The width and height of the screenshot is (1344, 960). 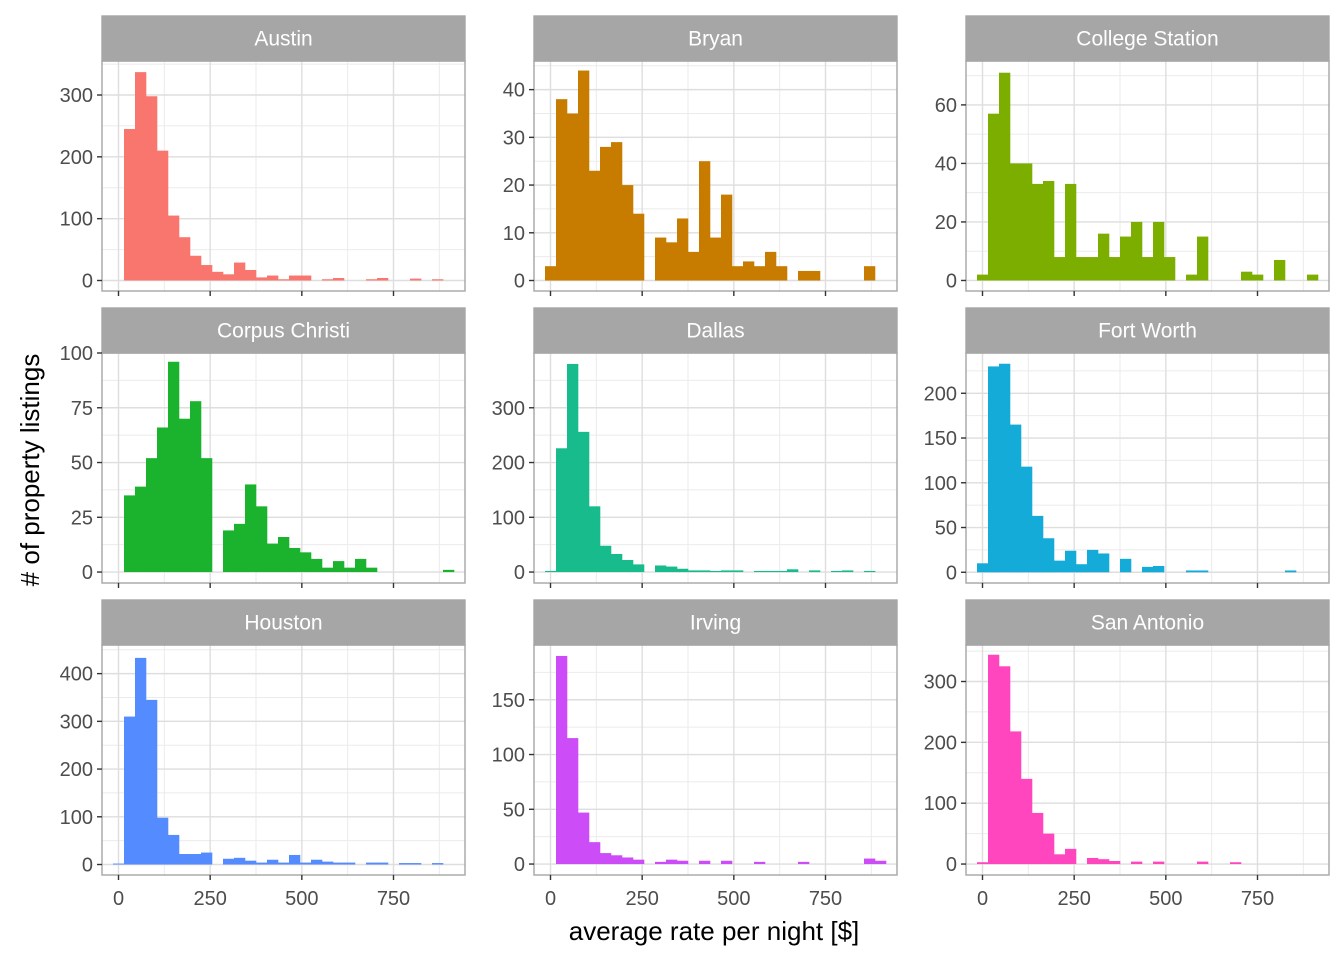 What do you see at coordinates (82, 409) in the screenshot?
I see `y-tick-label: 75` at bounding box center [82, 409].